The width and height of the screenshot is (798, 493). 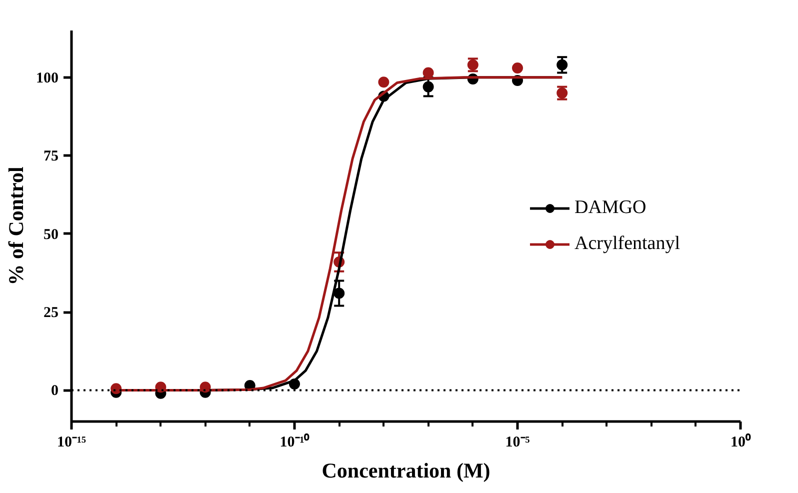 What do you see at coordinates (51, 234) in the screenshot?
I see `y-tick-label: 50` at bounding box center [51, 234].